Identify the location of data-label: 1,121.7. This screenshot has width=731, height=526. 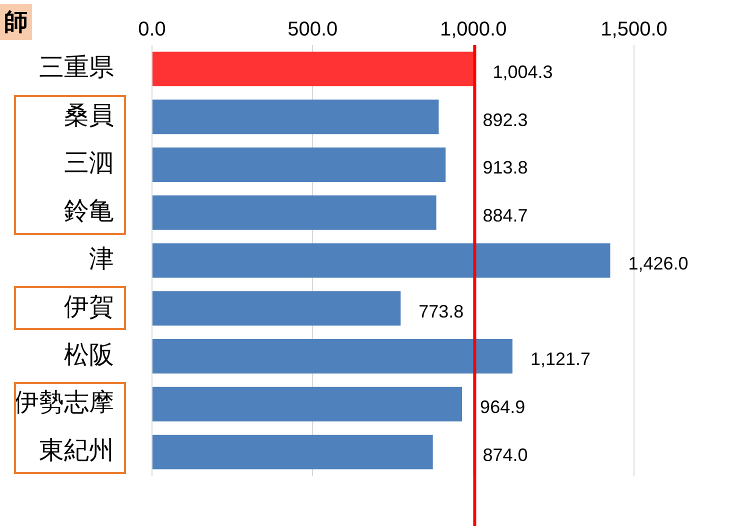
(560, 359).